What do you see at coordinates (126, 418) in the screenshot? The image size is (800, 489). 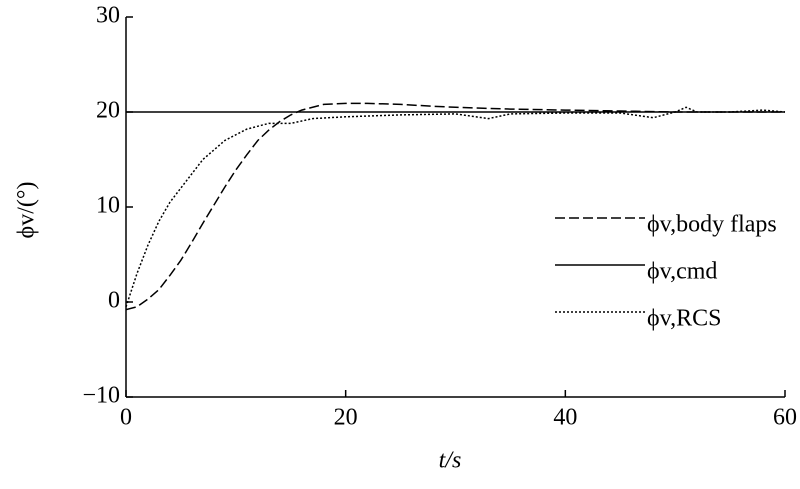 I see `x-tick-label: 0` at bounding box center [126, 418].